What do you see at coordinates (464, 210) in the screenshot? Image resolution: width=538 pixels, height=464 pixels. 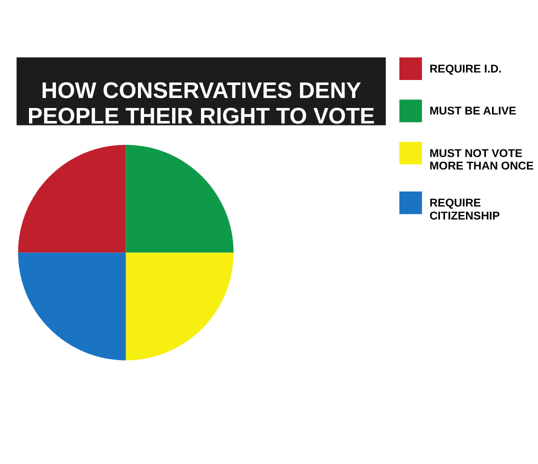 I see `legend-label: REQUIRE CITIZENSHIP` at bounding box center [464, 210].